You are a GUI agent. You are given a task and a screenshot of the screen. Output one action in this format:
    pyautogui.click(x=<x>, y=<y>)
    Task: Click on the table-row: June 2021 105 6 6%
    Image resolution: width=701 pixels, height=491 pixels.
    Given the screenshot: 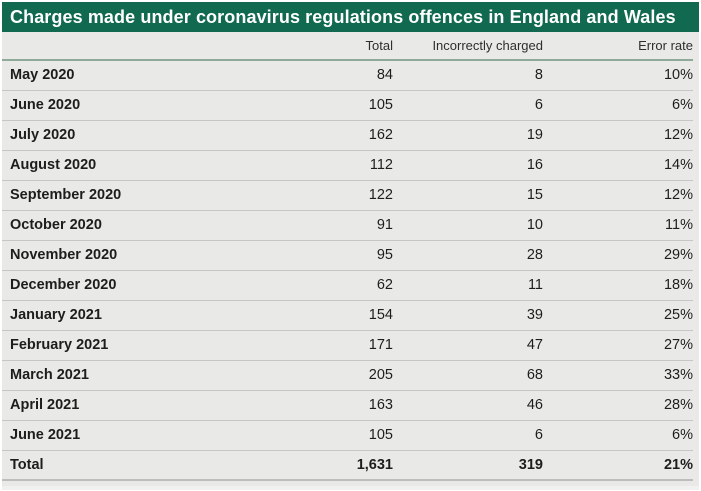 What is the action you would take?
    pyautogui.click(x=347, y=434)
    